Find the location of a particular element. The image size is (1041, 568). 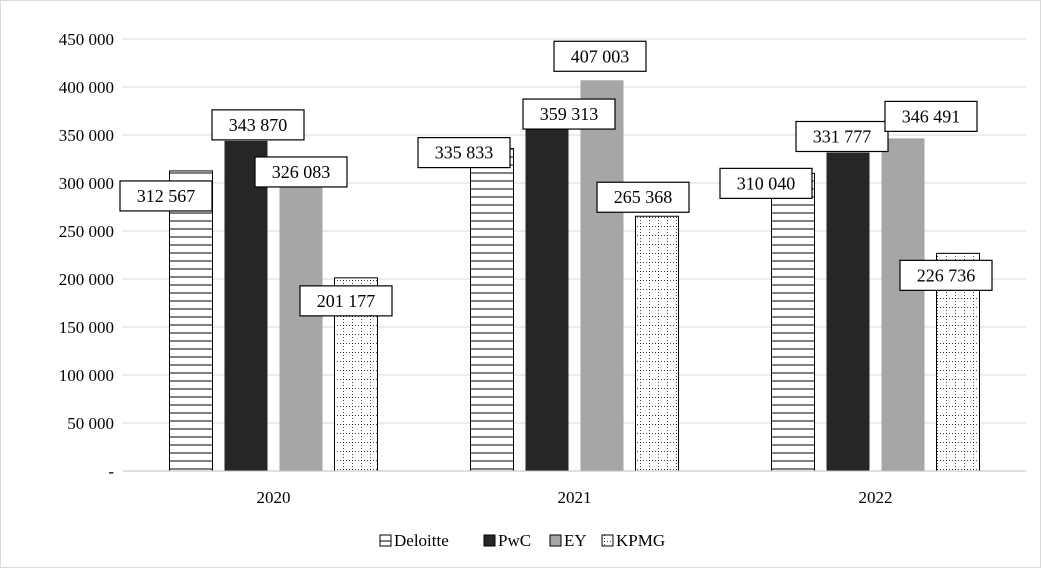

y-tick-label: 50 000 is located at coordinates (90, 423).